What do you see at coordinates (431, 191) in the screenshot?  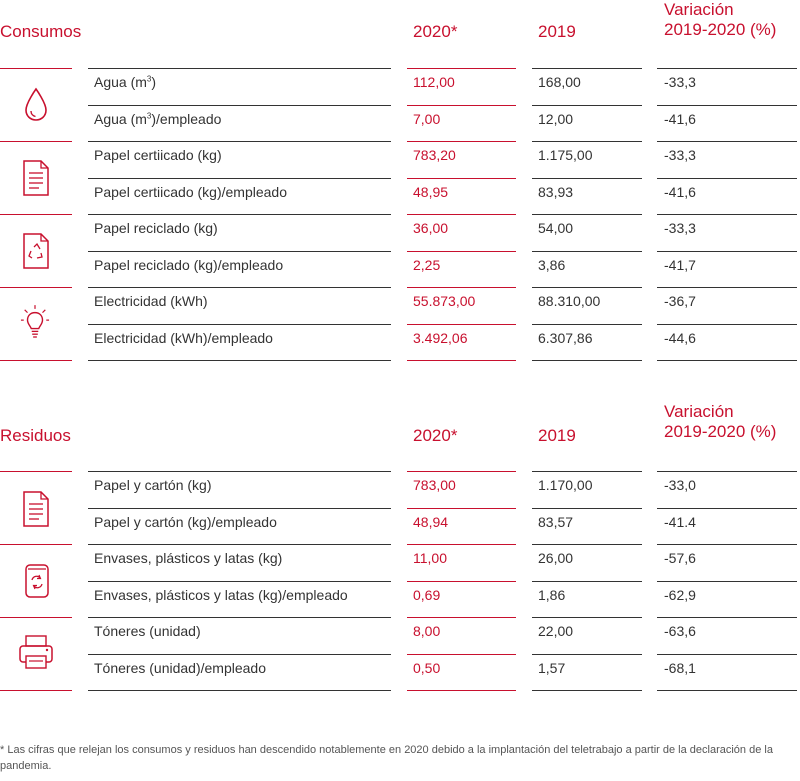 I see `value-2020: 48,95` at bounding box center [431, 191].